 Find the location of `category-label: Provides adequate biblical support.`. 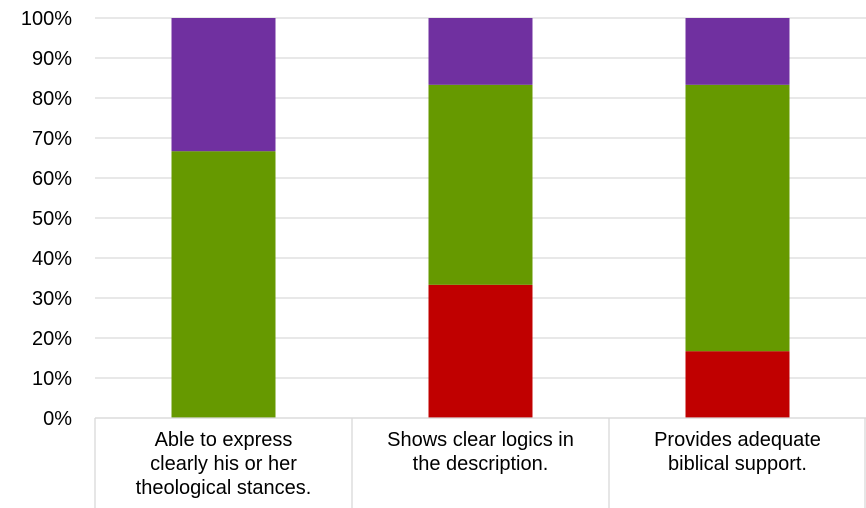

category-label: Provides adequate biblical support. is located at coordinates (737, 452).